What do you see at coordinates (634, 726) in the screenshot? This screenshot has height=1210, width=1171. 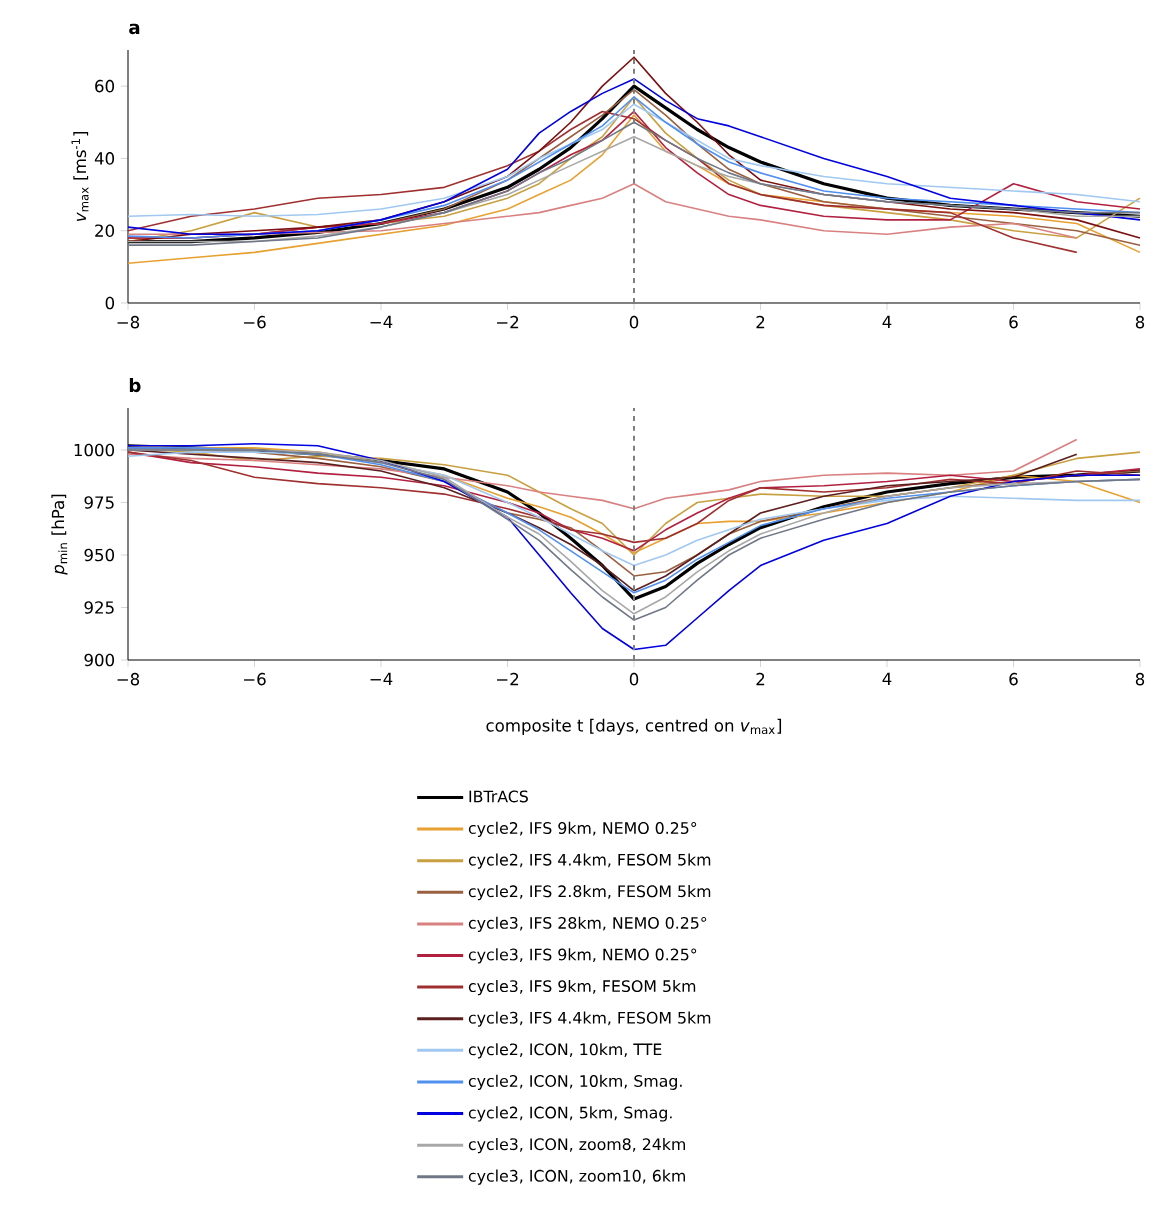 I see `x-axis-title: composite t [days, centred on v$_{max}$]` at bounding box center [634, 726].